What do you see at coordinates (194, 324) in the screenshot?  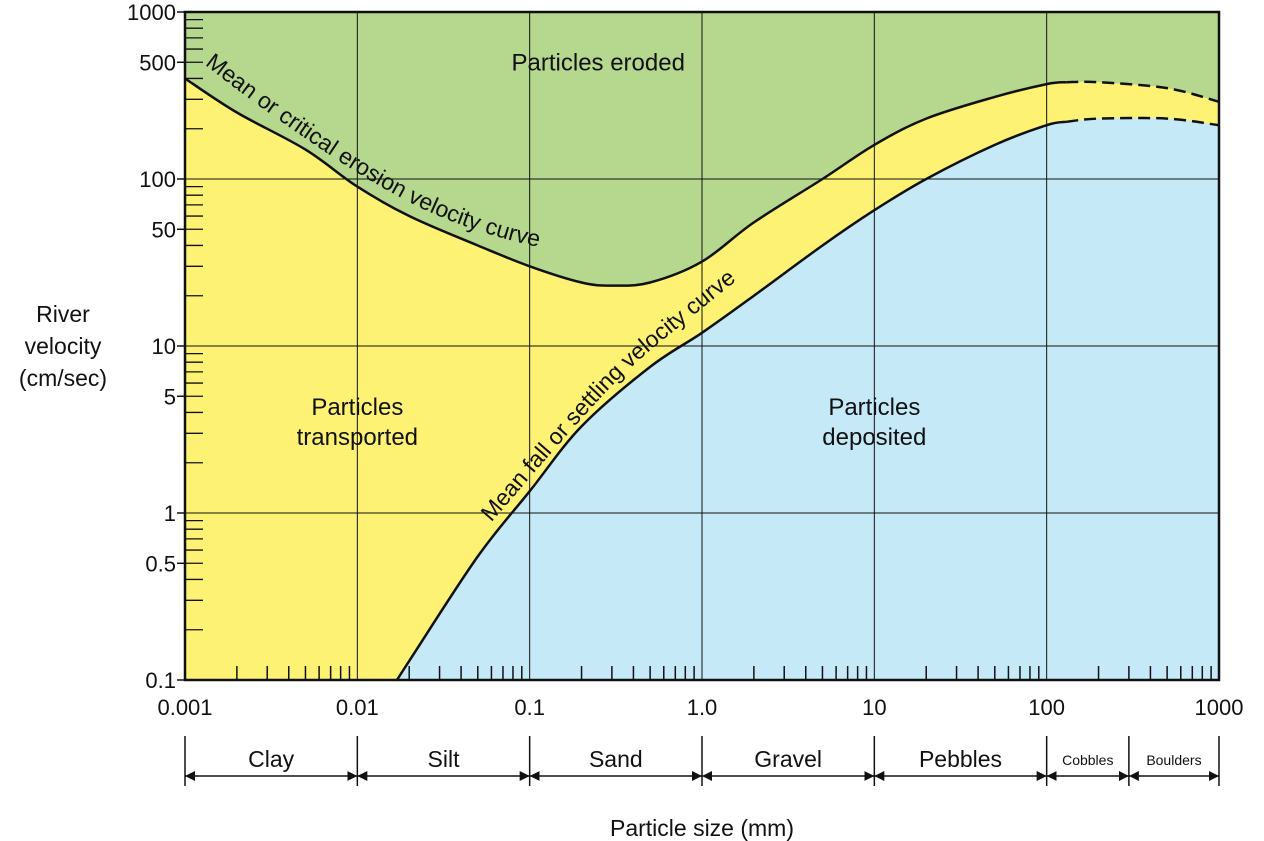 I see `y-minor-ticks` at bounding box center [194, 324].